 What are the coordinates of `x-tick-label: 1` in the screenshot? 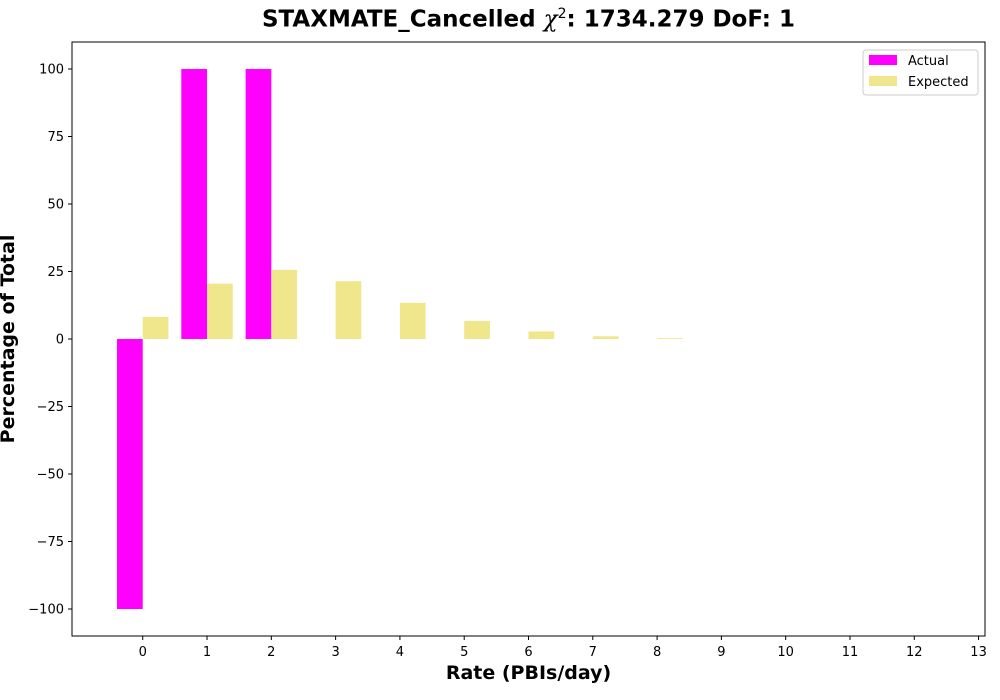 It's located at (207, 652).